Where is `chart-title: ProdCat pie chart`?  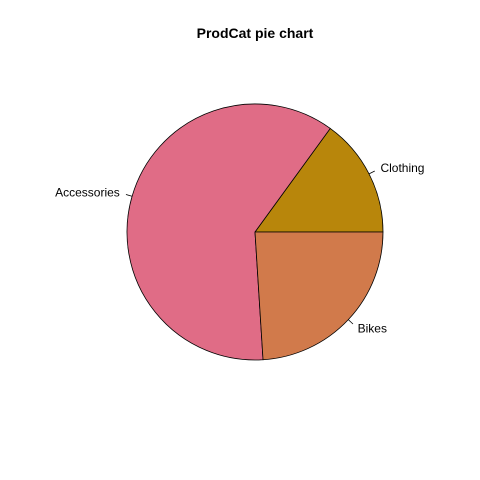 chart-title: ProdCat pie chart is located at coordinates (255, 33).